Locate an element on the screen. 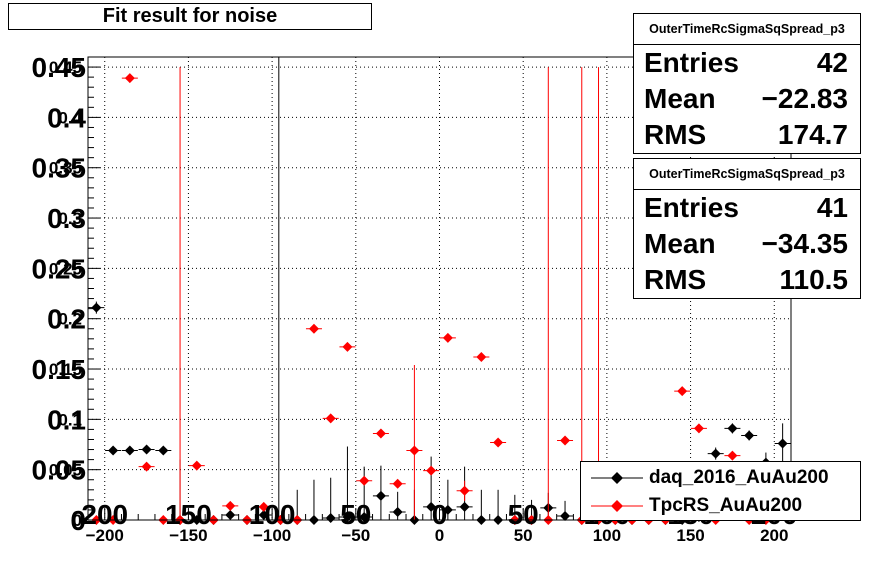 Image resolution: width=878 pixels, height=578 pixels. y-overdraw-label: 0.15 is located at coordinates (59, 369).